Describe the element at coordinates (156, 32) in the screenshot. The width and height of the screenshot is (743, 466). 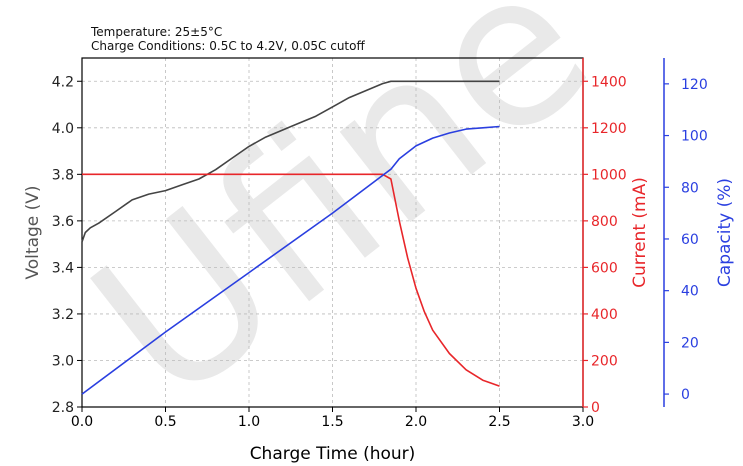
I see `annotation-text: Temperature: 25±5°C` at that location.